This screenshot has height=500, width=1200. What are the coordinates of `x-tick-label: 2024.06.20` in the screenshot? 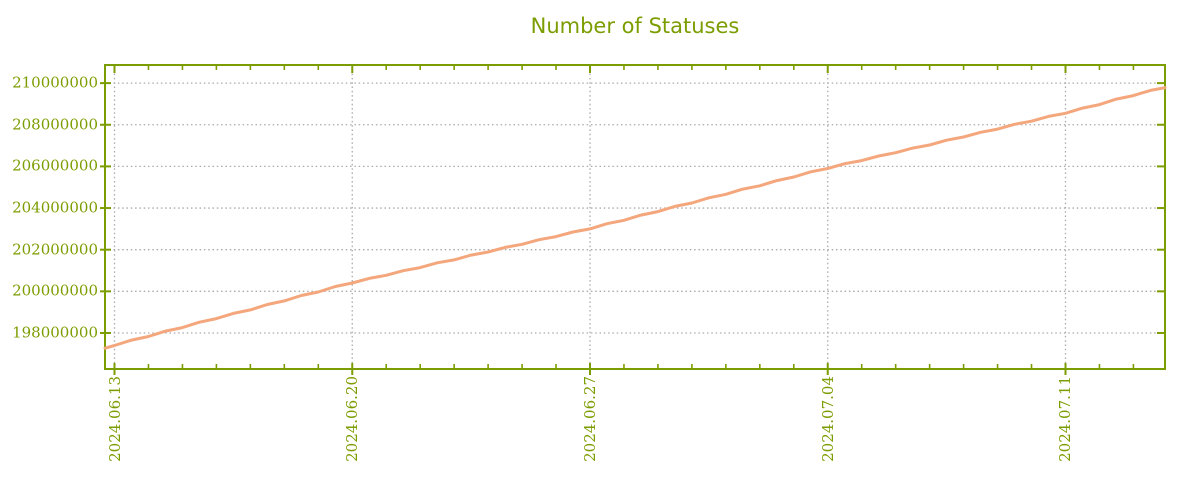 It's located at (352, 419).